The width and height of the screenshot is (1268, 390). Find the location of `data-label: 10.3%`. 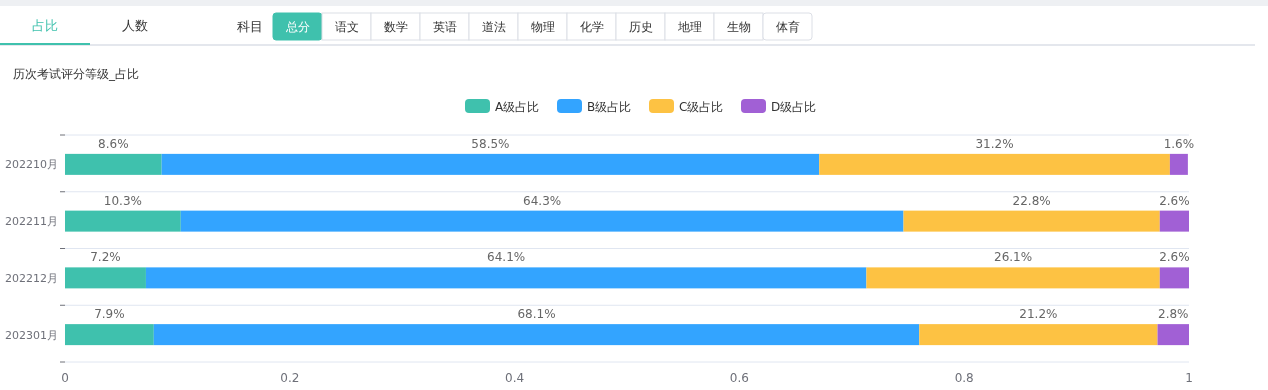

data-label: 10.3% is located at coordinates (122, 200).